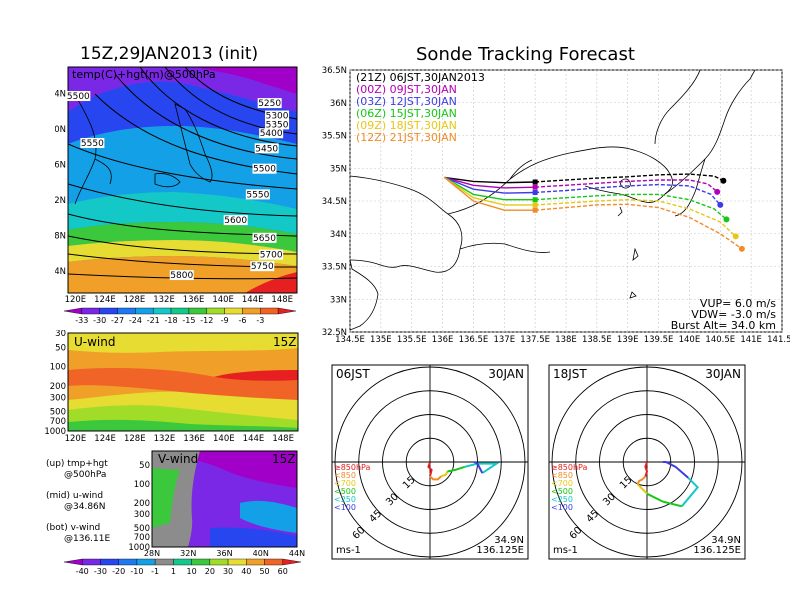  I want to click on colorbar-label: 1, so click(173, 571).